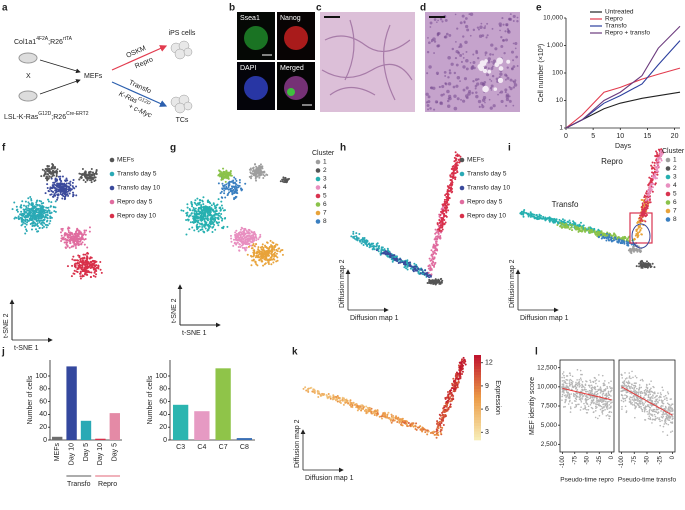 The image size is (685, 510). I want to click on stain, so click(256, 88).